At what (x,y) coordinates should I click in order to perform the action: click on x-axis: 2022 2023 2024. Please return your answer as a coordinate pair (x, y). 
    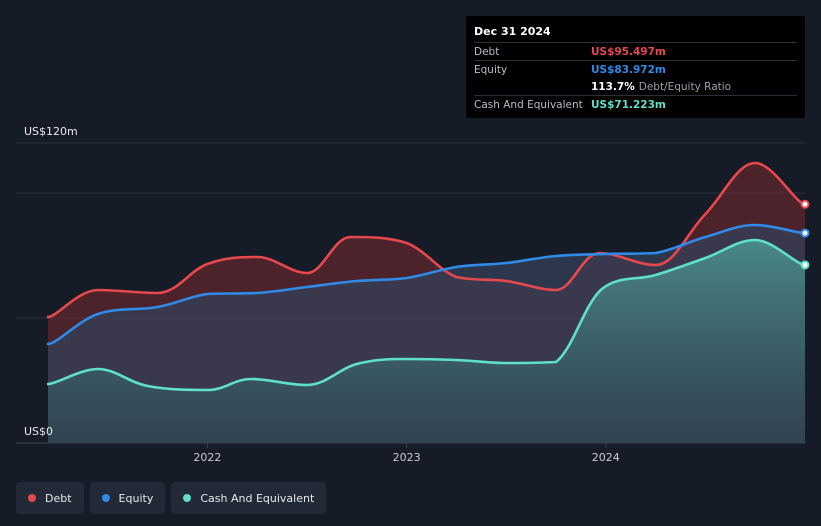
    Looking at the image, I should click on (406, 453).